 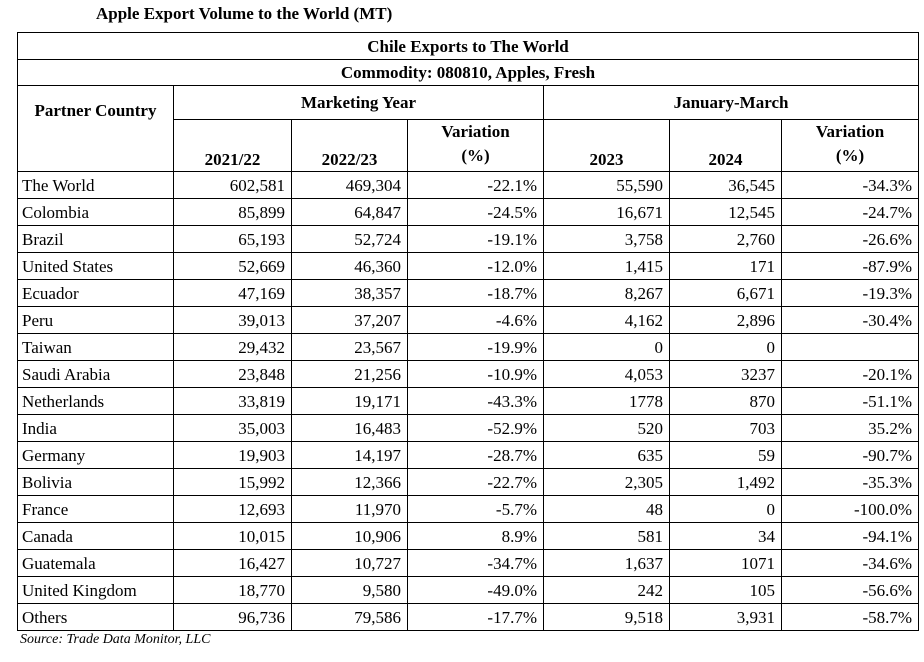 I want to click on col-2024: 2024, so click(x=725, y=145).